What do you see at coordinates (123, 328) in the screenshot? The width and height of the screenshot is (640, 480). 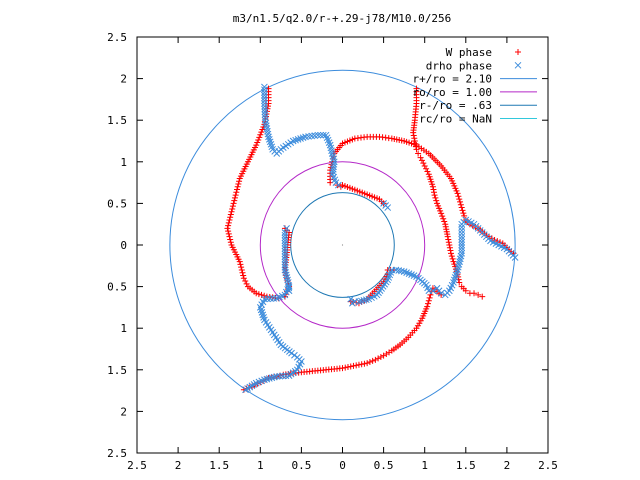 I see `y-tick-label: 1` at bounding box center [123, 328].